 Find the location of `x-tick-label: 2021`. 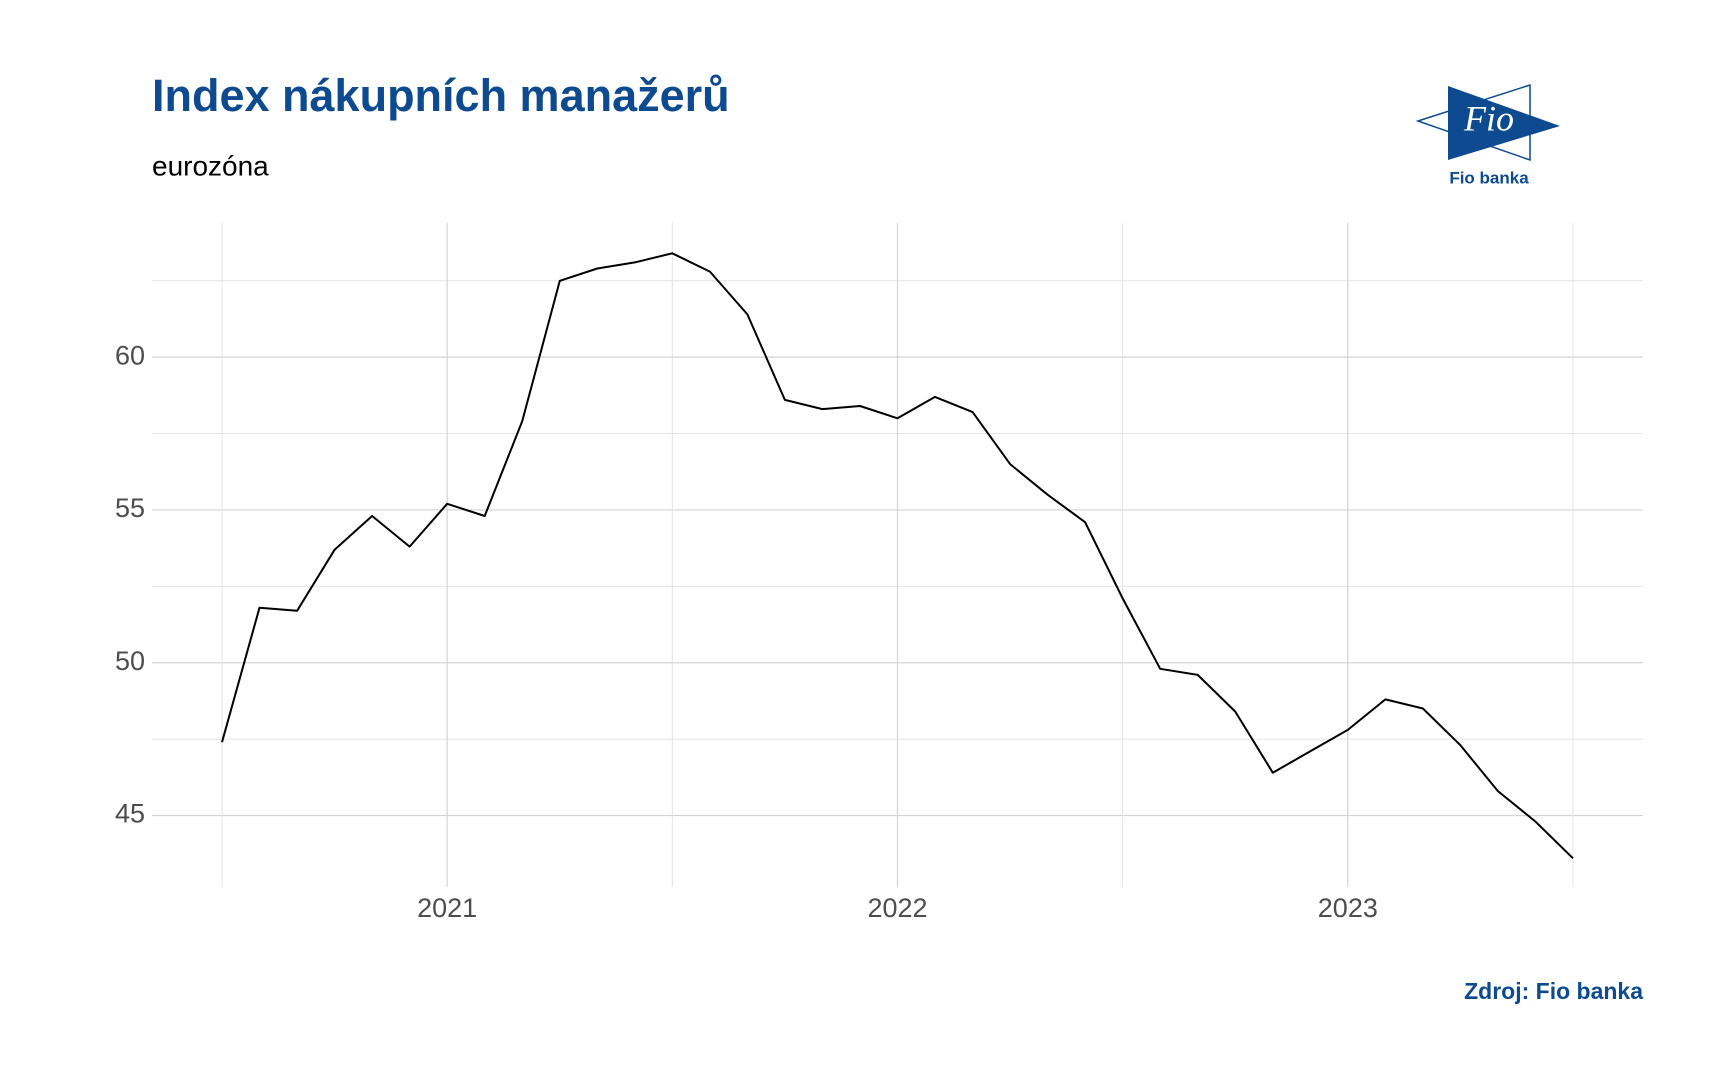

x-tick-label: 2021 is located at coordinates (447, 908).